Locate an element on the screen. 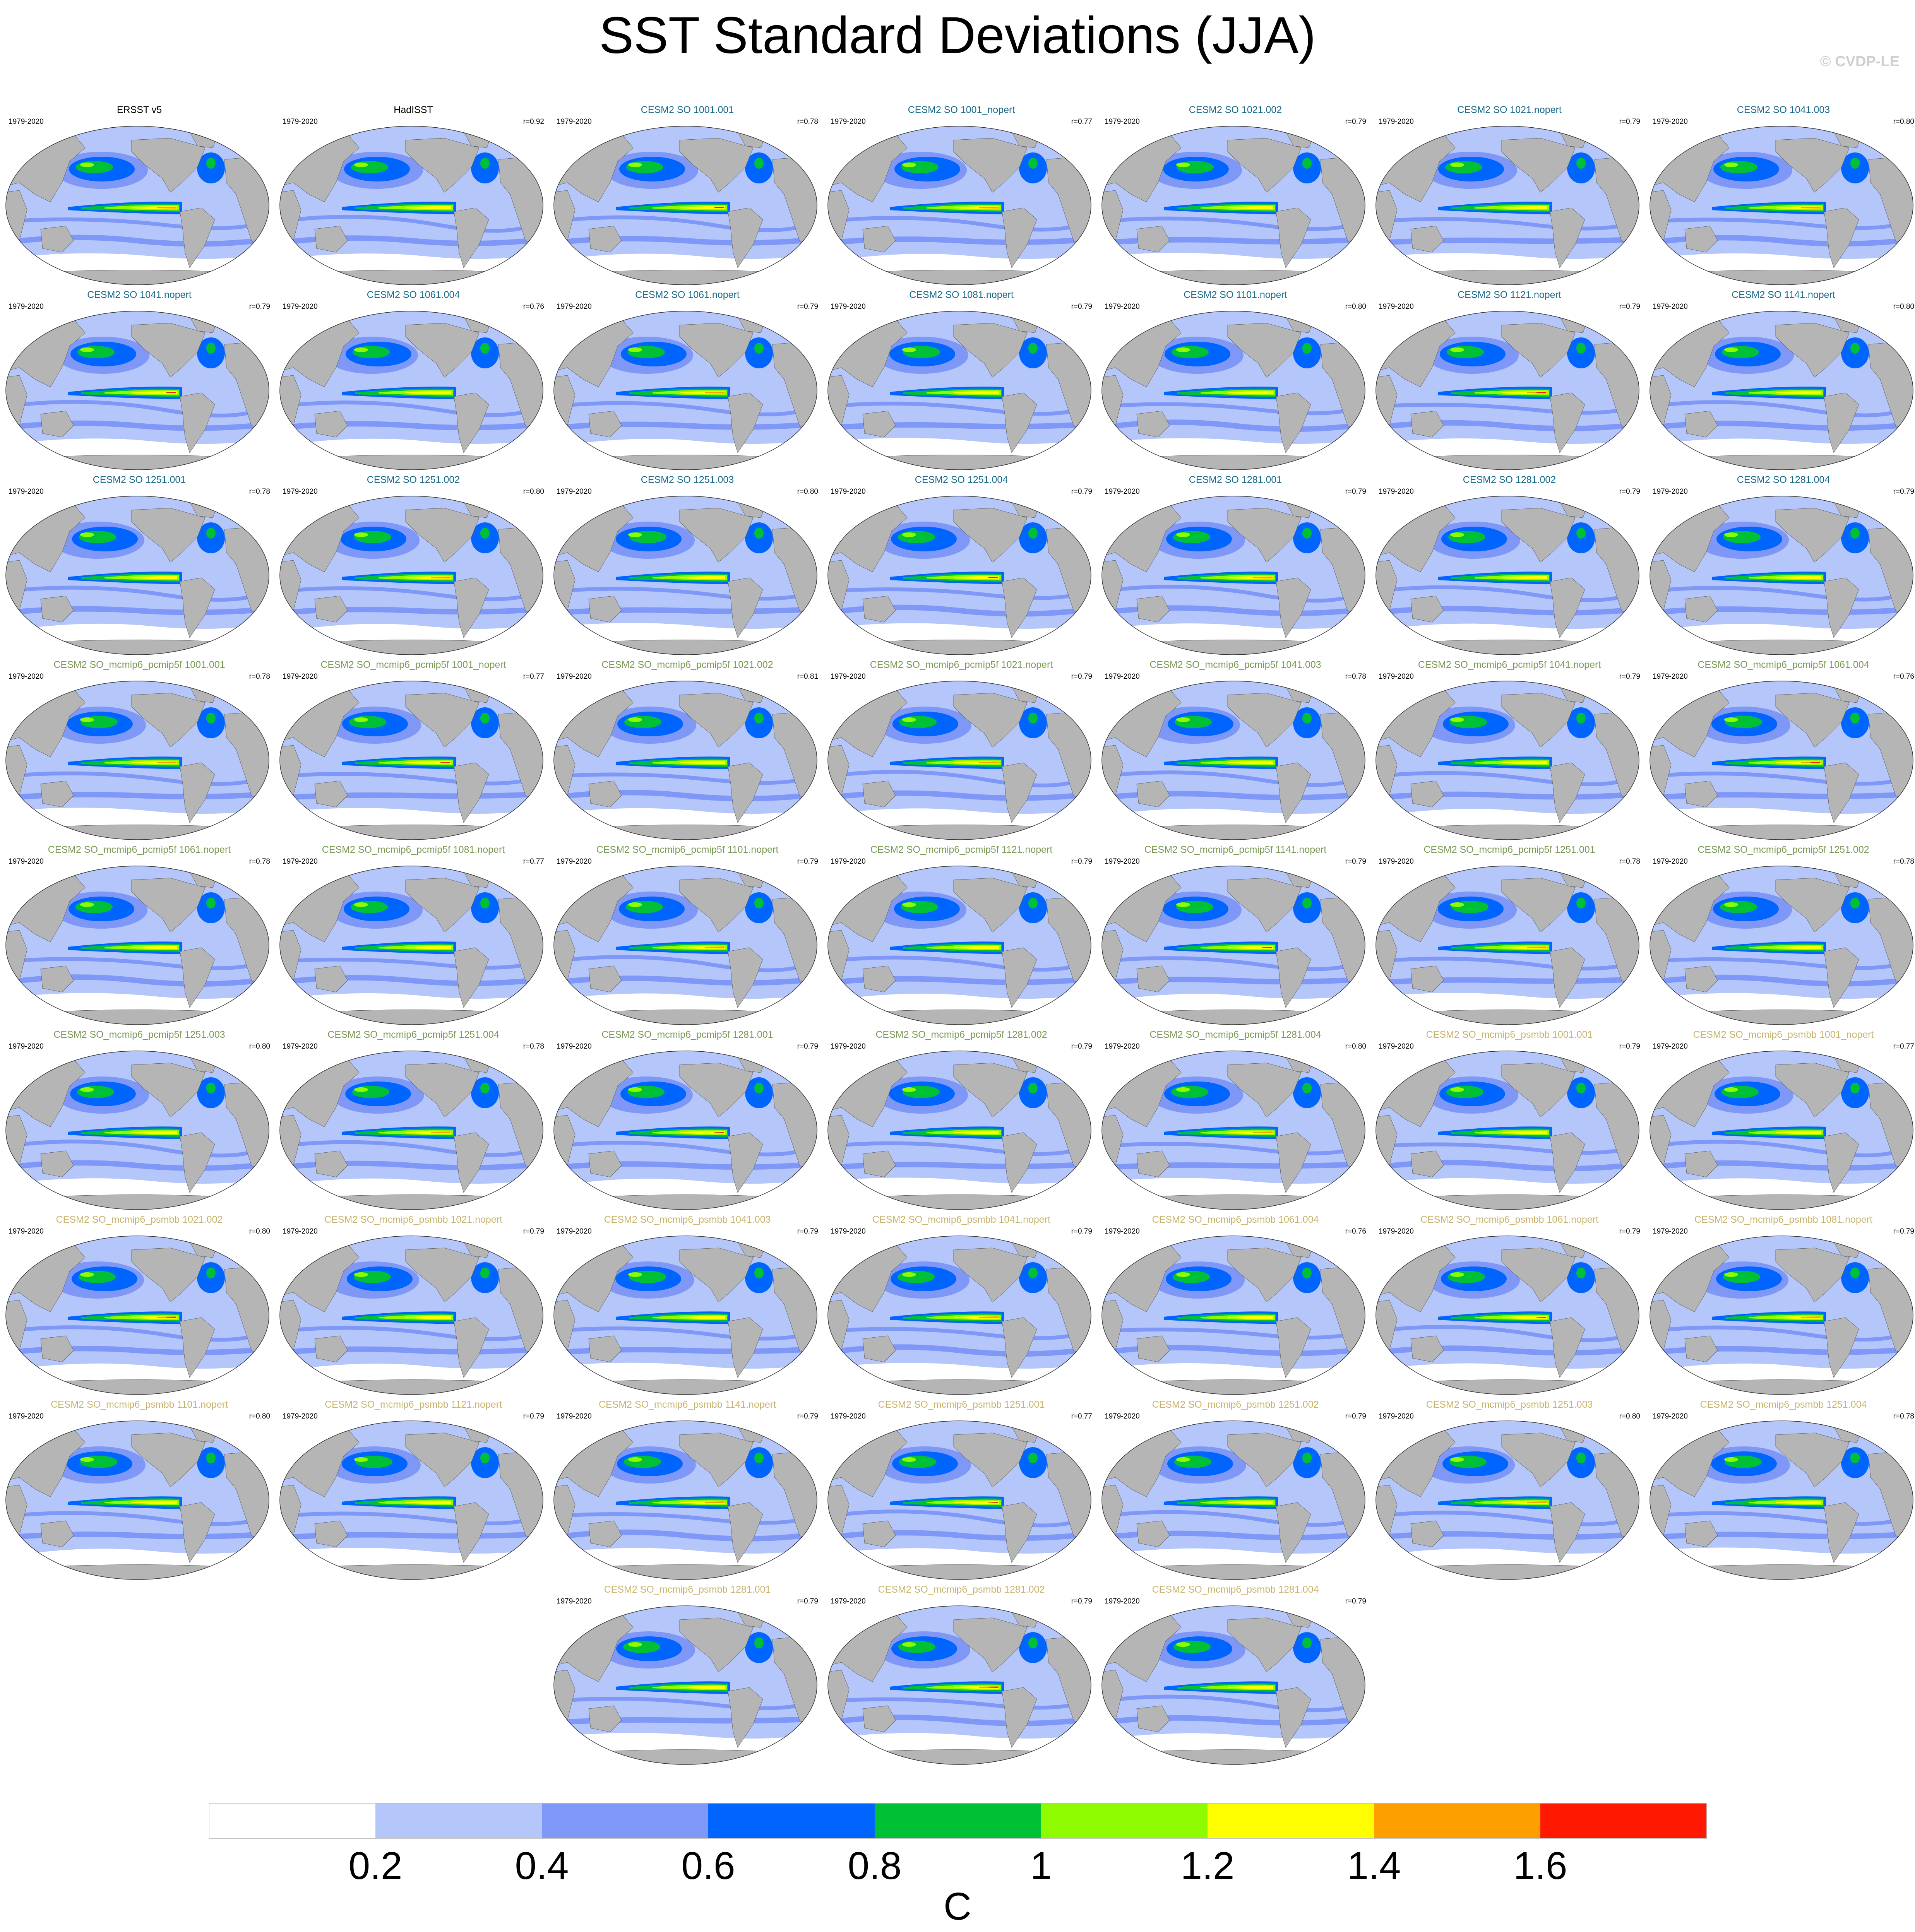 The image size is (1915, 1932). pattern-correlation: r=0.78 is located at coordinates (1355, 677).